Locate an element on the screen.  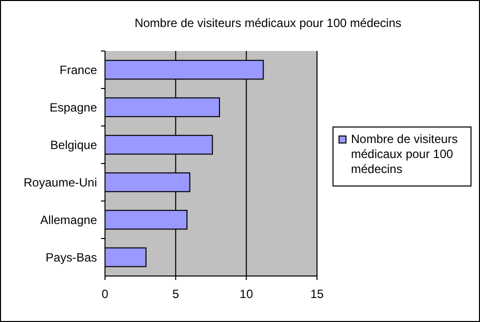
x-tick-label: 0 is located at coordinates (105, 294).